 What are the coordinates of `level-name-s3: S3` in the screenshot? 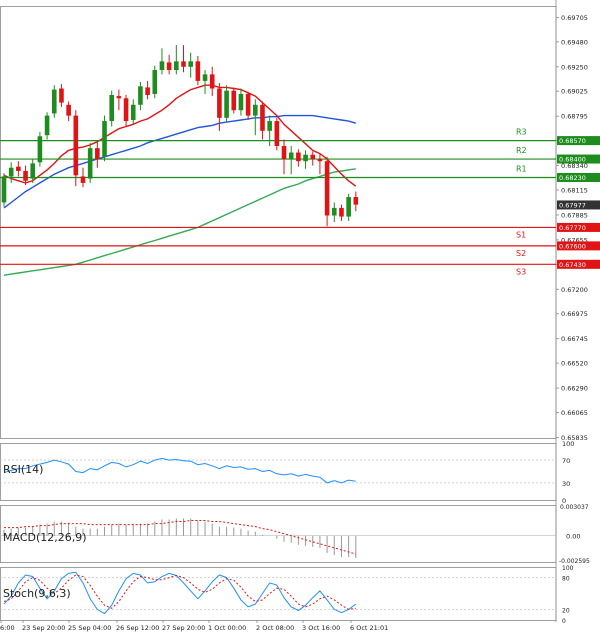 It's located at (521, 271).